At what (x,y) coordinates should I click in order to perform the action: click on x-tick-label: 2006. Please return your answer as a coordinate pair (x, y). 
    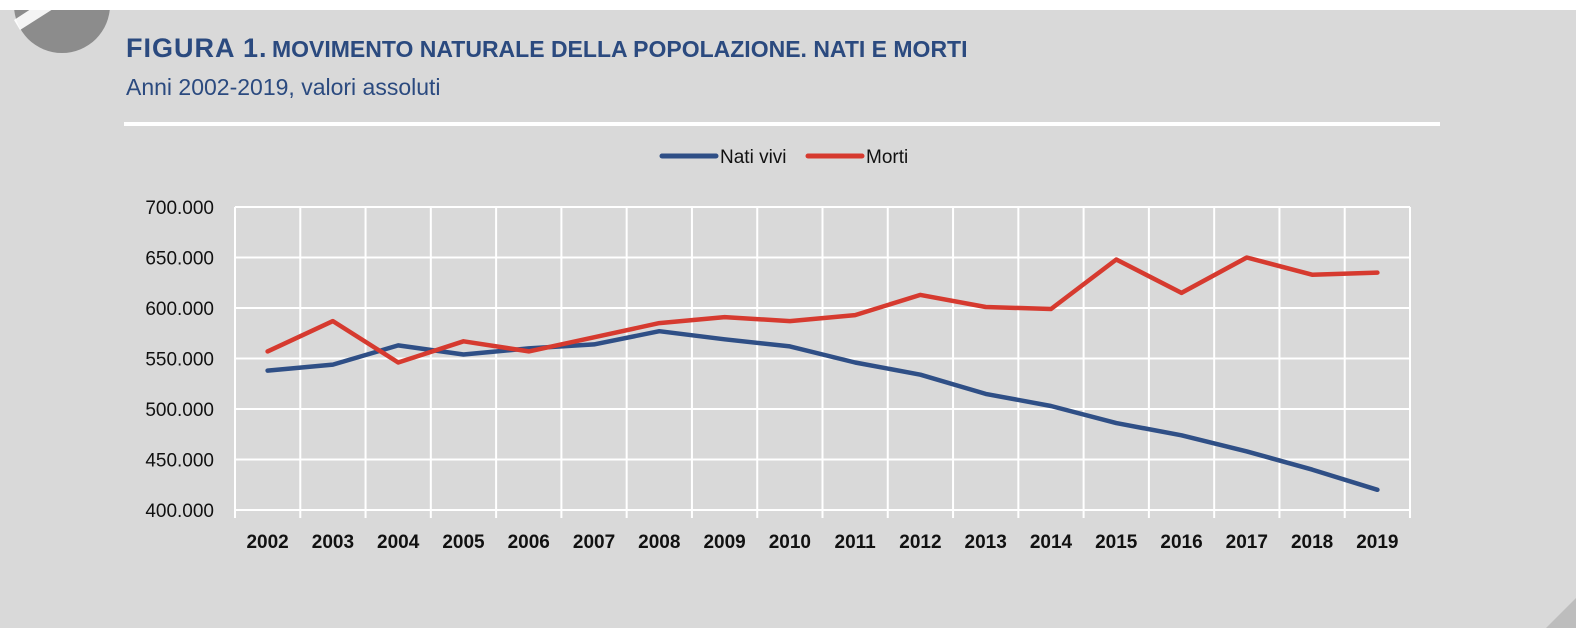
    Looking at the image, I should click on (529, 542).